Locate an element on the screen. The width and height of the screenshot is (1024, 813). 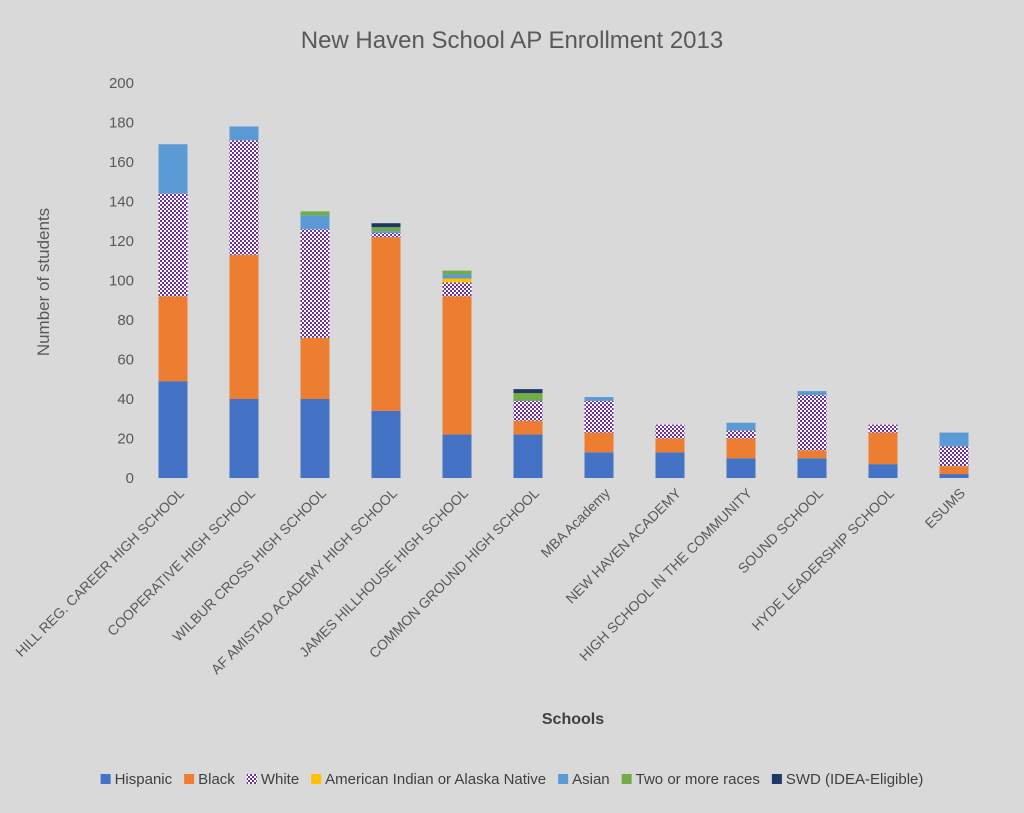
legend-swatch-swd-idea-eligible is located at coordinates (776, 779).